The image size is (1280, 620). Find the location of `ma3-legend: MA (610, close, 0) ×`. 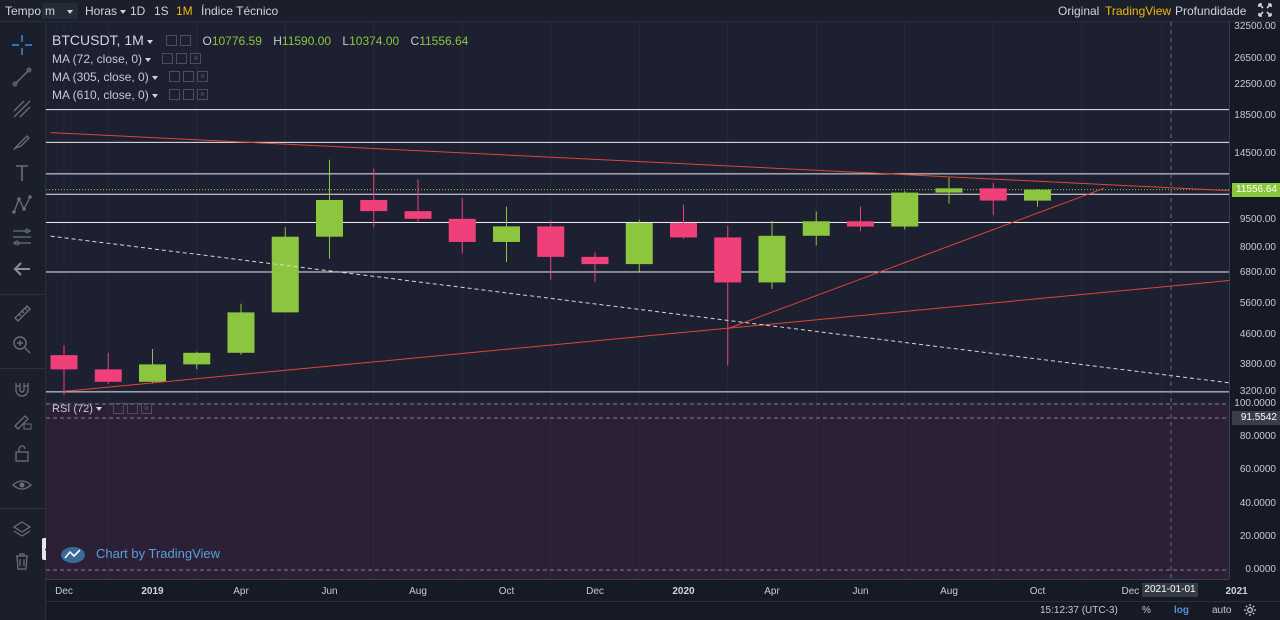

ma3-legend: MA (610, close, 0) × is located at coordinates (130, 95).